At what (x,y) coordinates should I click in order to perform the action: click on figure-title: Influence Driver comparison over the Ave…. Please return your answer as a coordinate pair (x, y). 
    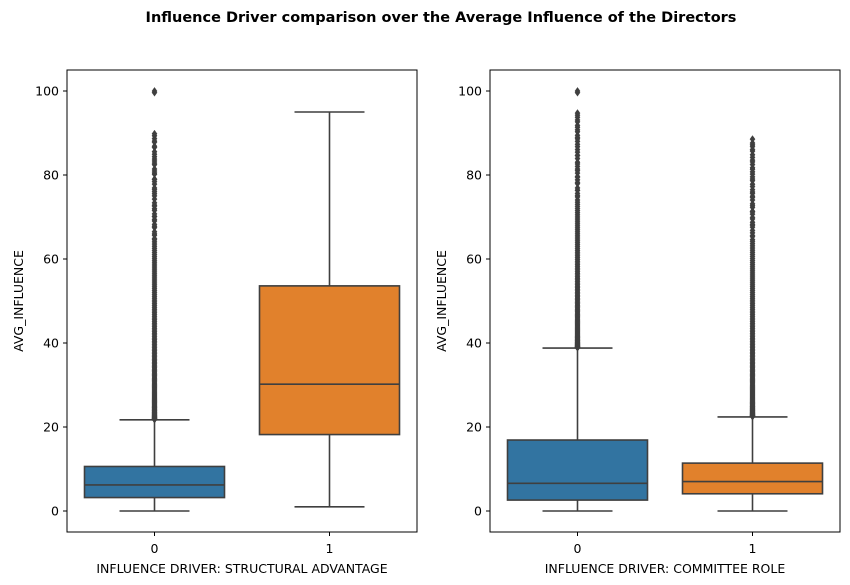
    Looking at the image, I should click on (441, 18).